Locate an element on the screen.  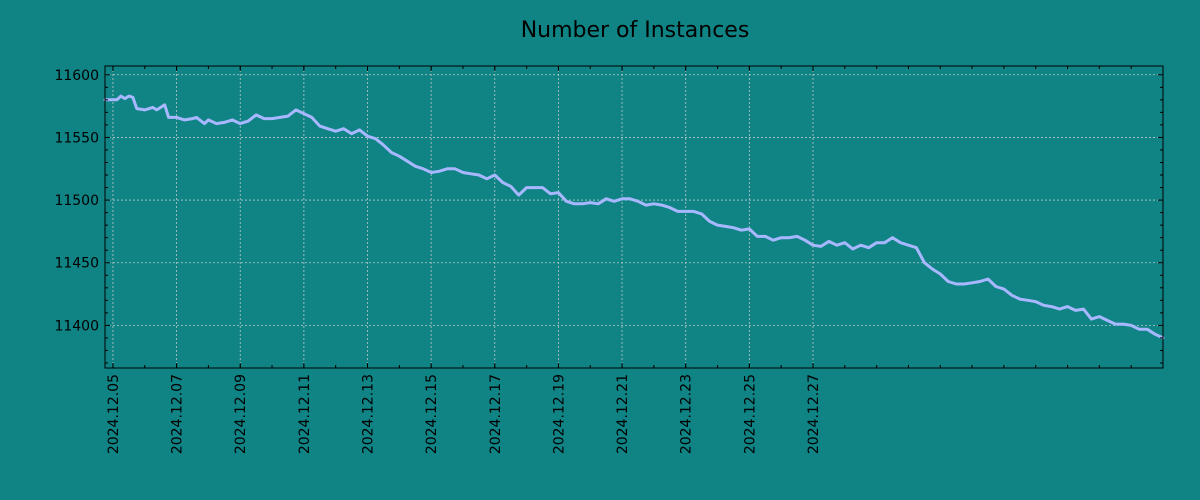
x-tick-label: 2024.12.23 is located at coordinates (687, 414).